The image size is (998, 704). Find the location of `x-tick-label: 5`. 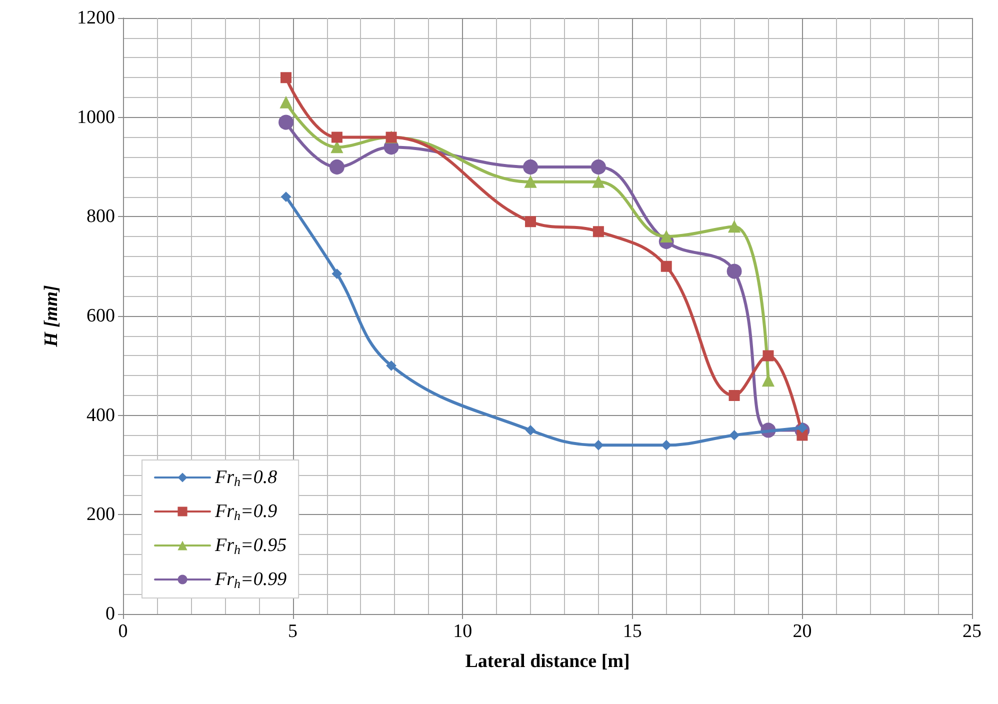

x-tick-label: 5 is located at coordinates (293, 631).